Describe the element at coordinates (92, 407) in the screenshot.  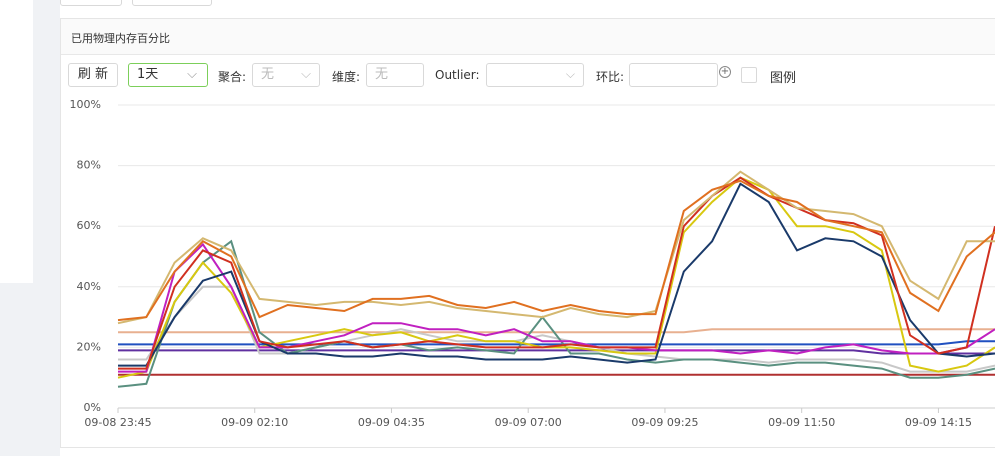
I see `y-tick-label: 0%` at that location.